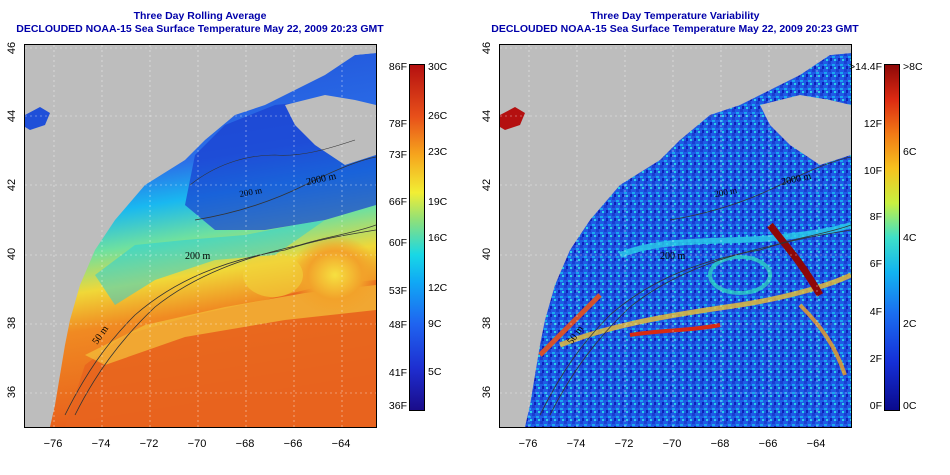 This screenshot has height=475, width=950. What do you see at coordinates (910, 324) in the screenshot?
I see `colorbar-label-c: 2C` at bounding box center [910, 324].